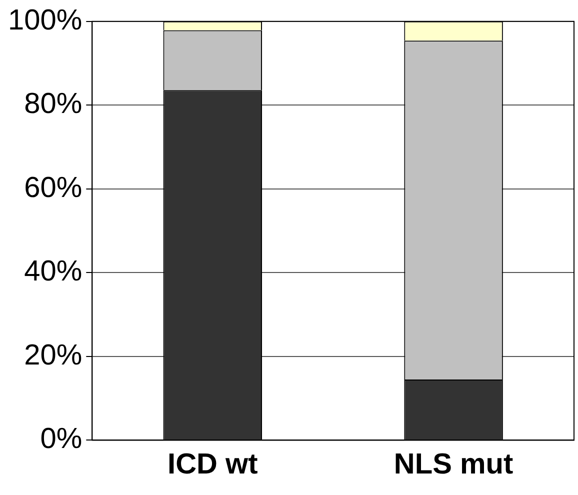 This screenshot has height=495, width=578. What do you see at coordinates (213, 464) in the screenshot?
I see `x-tick-label: ICD wt` at bounding box center [213, 464].